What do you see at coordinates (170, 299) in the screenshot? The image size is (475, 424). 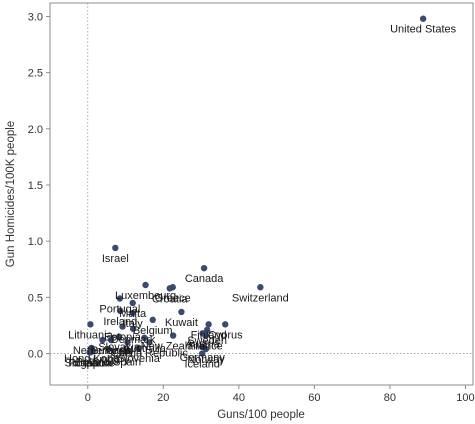 I see `point-label: Croatia` at bounding box center [170, 299].